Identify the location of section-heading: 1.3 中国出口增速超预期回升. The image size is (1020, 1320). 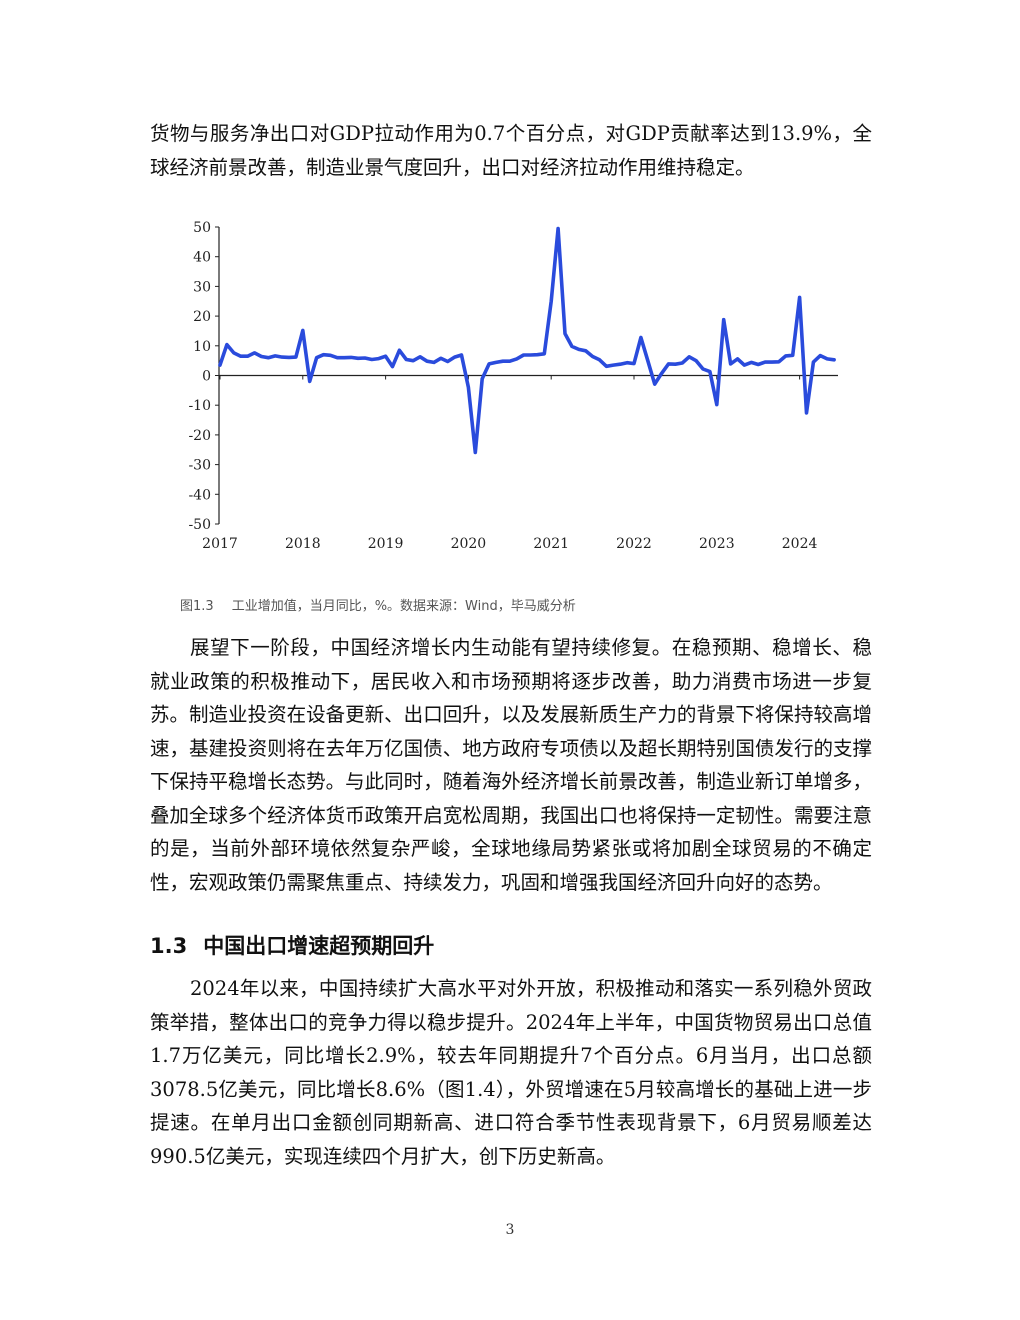
(292, 945).